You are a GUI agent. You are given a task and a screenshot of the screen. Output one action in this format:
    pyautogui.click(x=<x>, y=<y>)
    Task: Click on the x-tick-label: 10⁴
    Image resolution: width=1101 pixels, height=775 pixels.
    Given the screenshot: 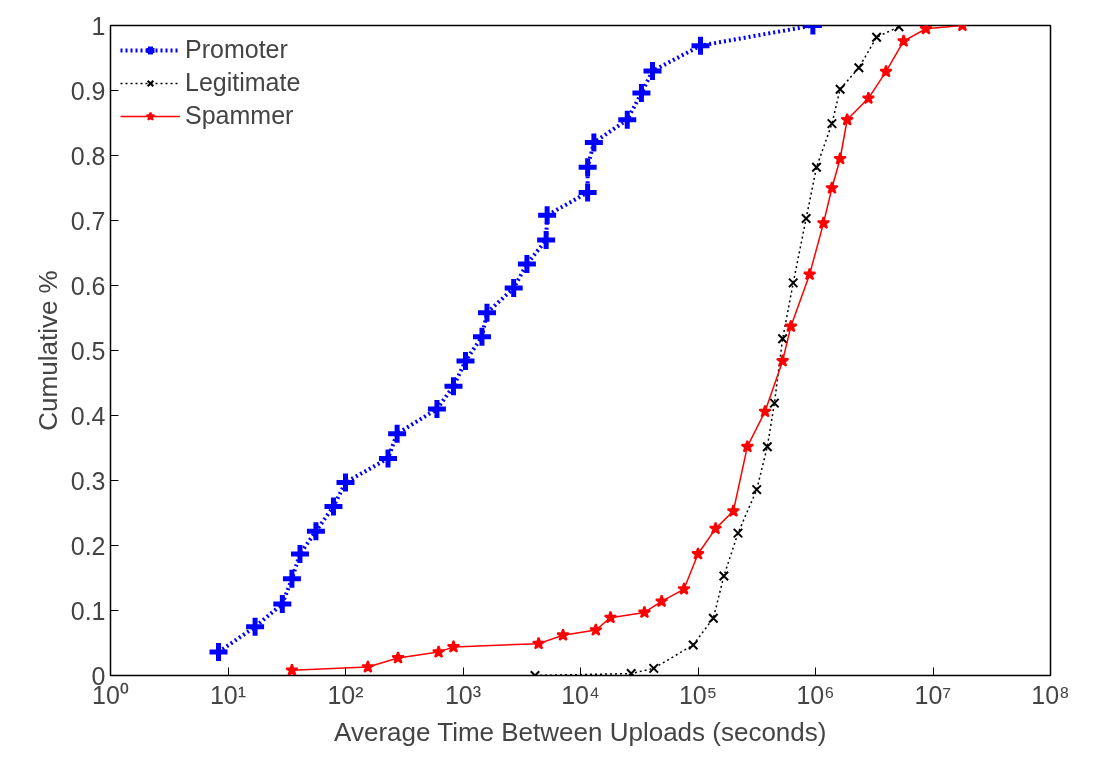 What is the action you would take?
    pyautogui.click(x=580, y=694)
    